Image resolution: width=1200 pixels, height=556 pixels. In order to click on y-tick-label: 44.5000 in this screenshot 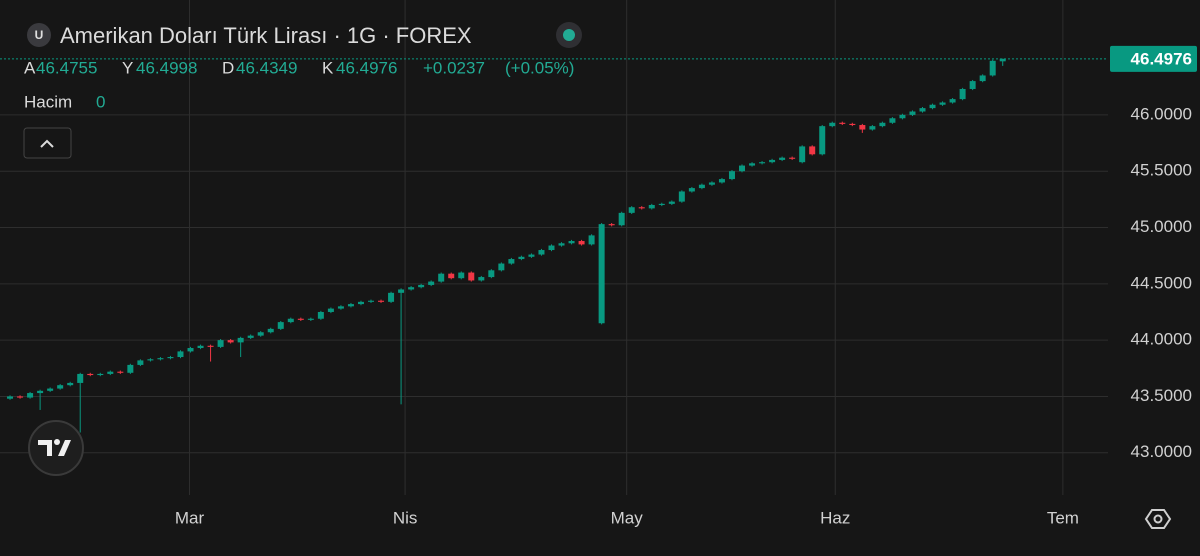, I will do `click(1161, 282)`.